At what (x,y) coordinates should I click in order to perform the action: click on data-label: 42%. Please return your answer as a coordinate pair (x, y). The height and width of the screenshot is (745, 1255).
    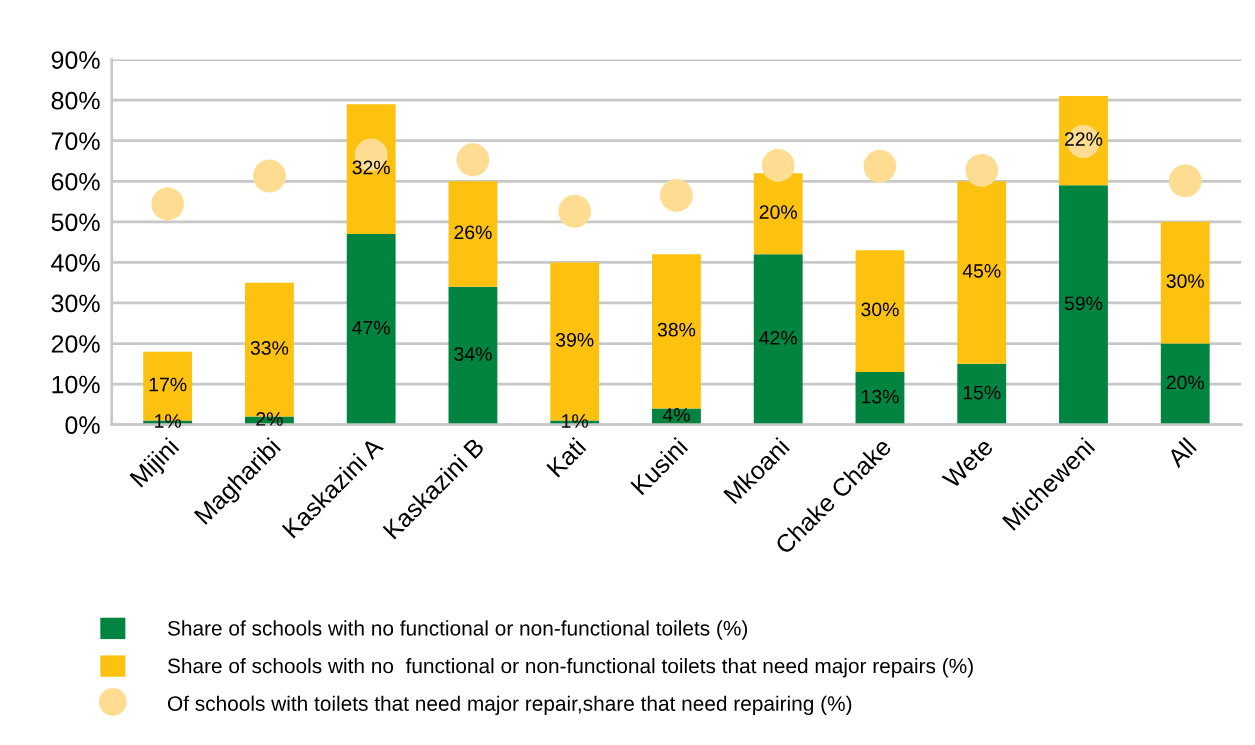
    Looking at the image, I should click on (778, 337).